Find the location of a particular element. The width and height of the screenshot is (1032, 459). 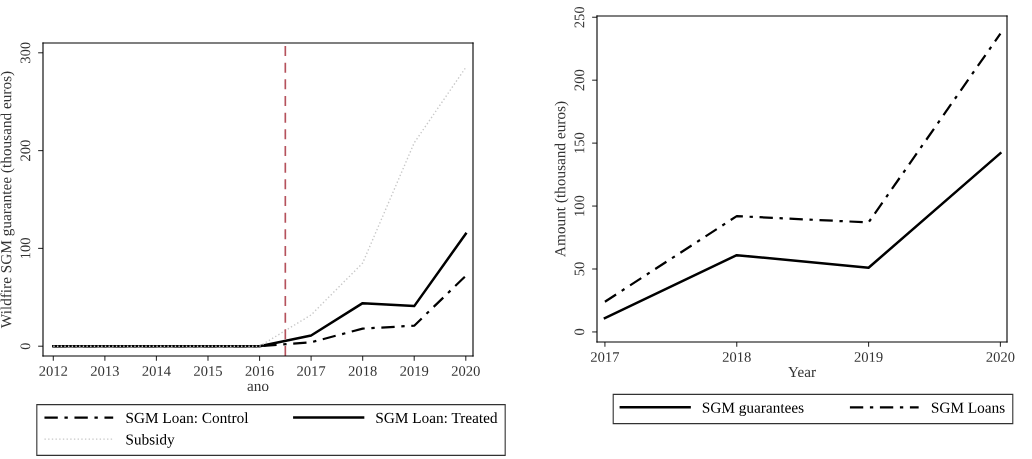

x-tick-label: 2013 is located at coordinates (104, 371).